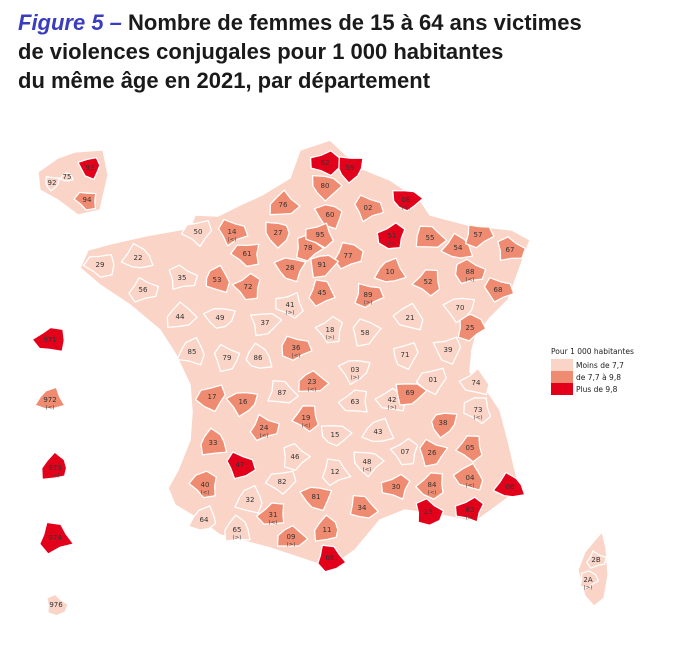 The height and width of the screenshot is (652, 691). What do you see at coordinates (70, 22) in the screenshot?
I see `figure-label: Figure 5 –` at bounding box center [70, 22].